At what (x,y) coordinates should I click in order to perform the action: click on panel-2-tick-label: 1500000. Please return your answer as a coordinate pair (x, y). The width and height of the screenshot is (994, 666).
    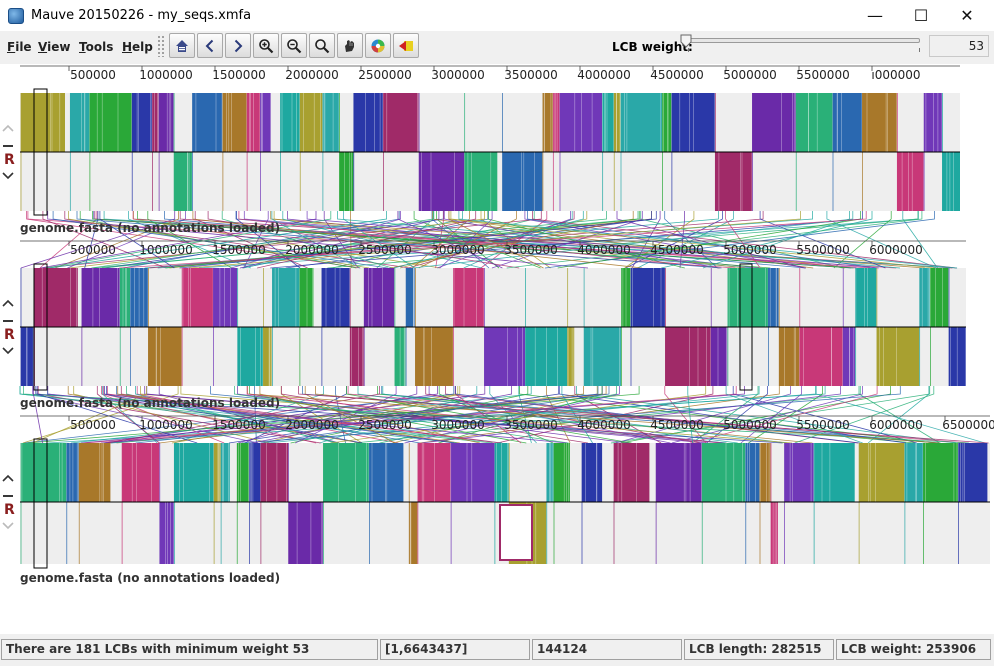
    Looking at the image, I should click on (238, 250).